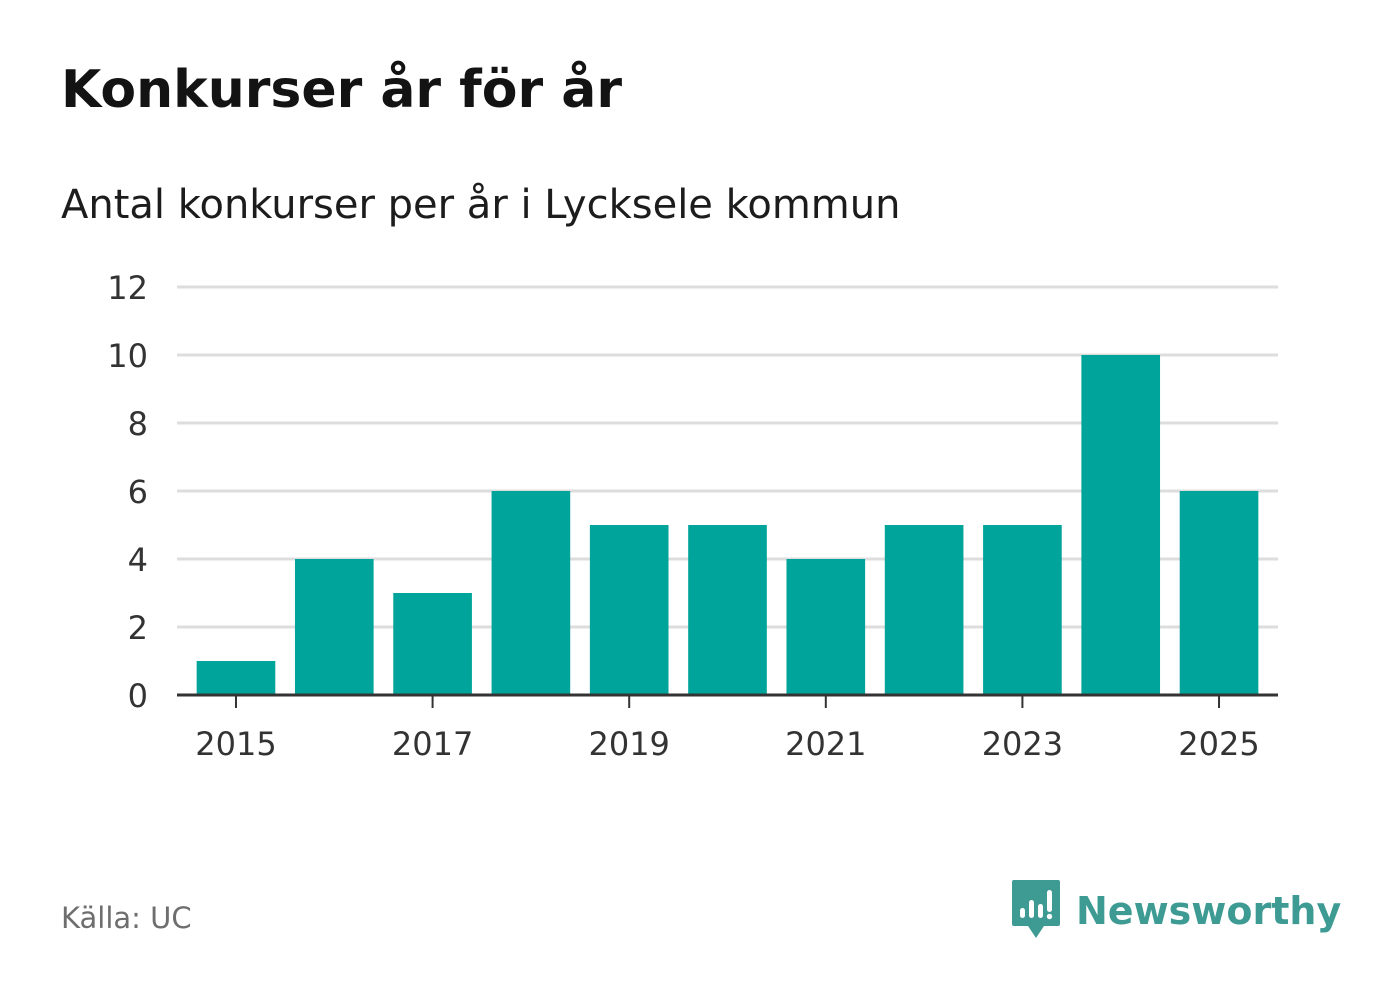  Describe the element at coordinates (334, 627) in the screenshot. I see `bar-2016` at that location.